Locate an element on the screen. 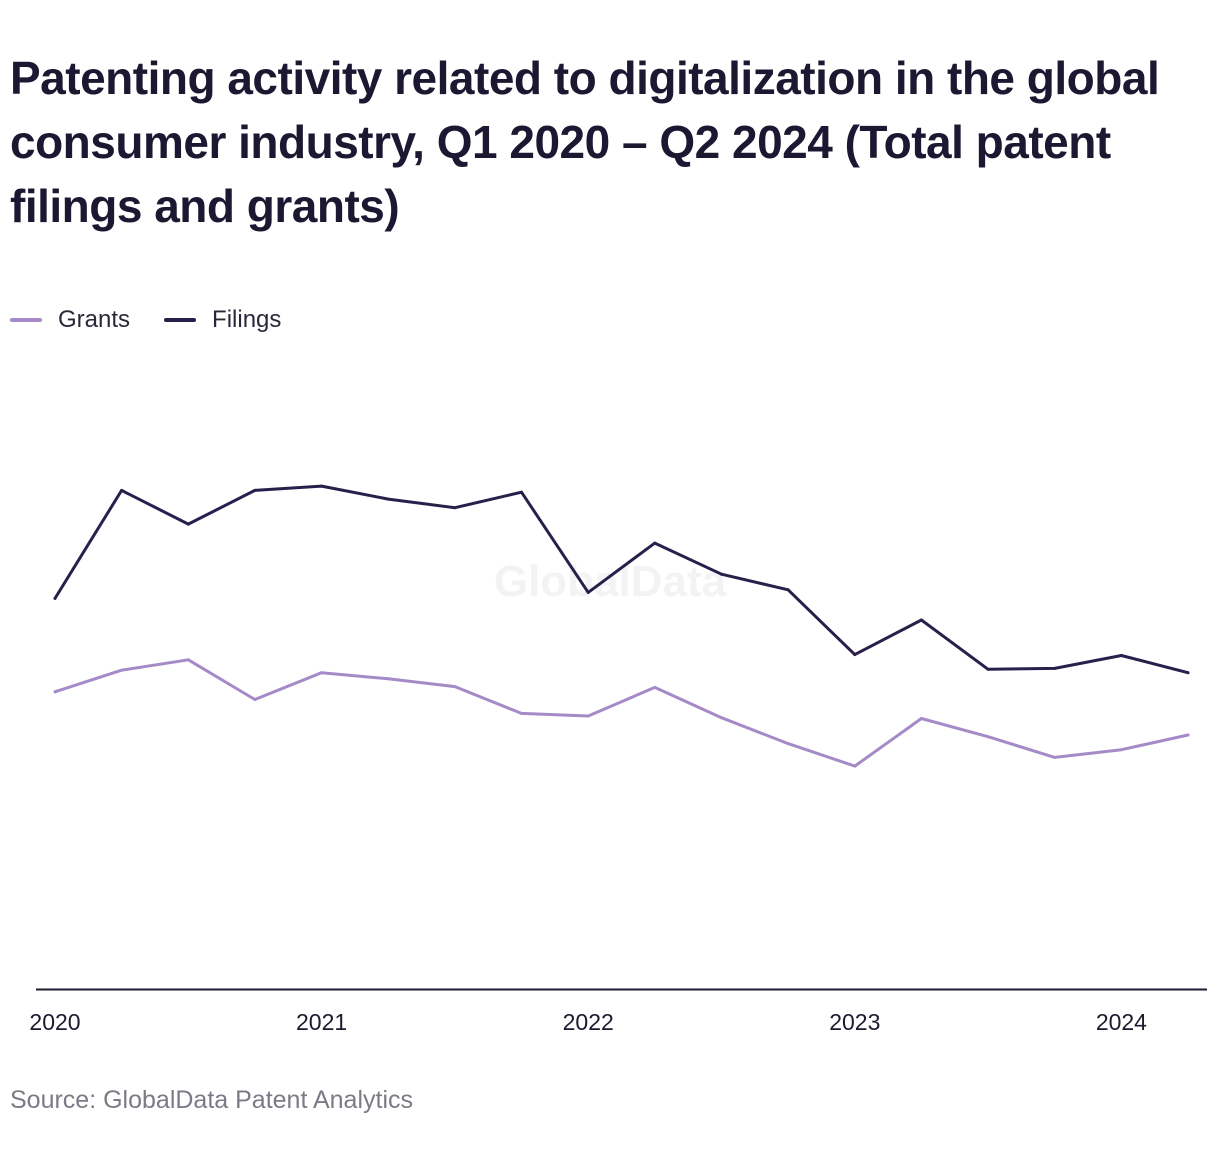  legend-item-filings: Filings is located at coordinates (222, 320).